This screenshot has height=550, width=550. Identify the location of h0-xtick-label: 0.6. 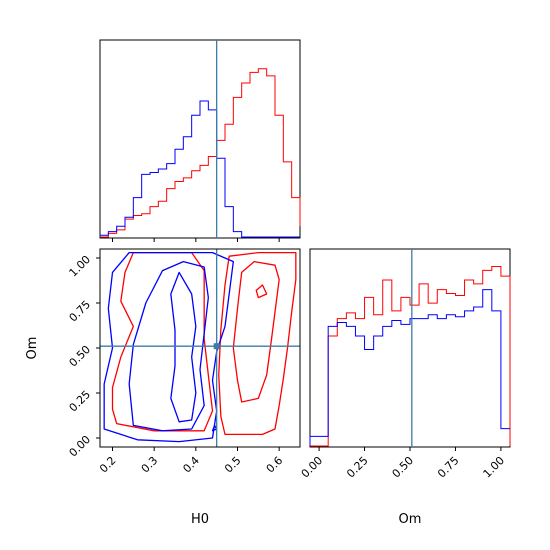
(275, 465).